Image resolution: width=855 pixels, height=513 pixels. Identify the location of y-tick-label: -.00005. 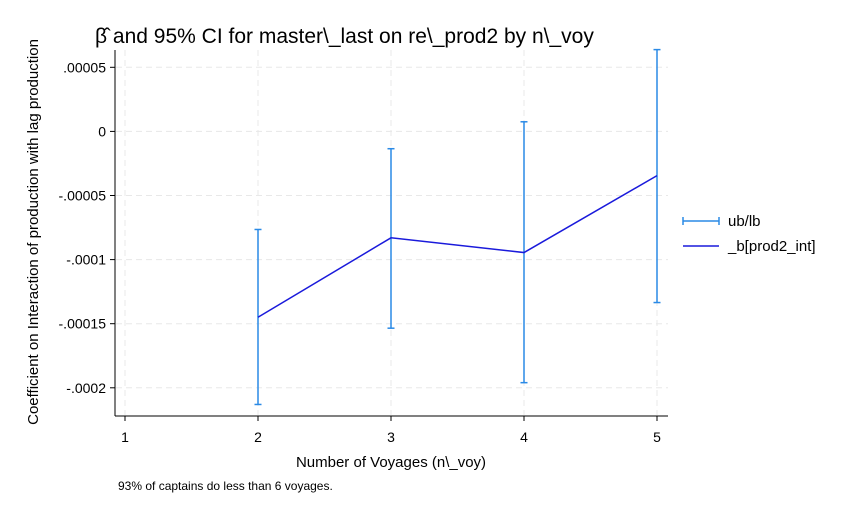
(83, 196).